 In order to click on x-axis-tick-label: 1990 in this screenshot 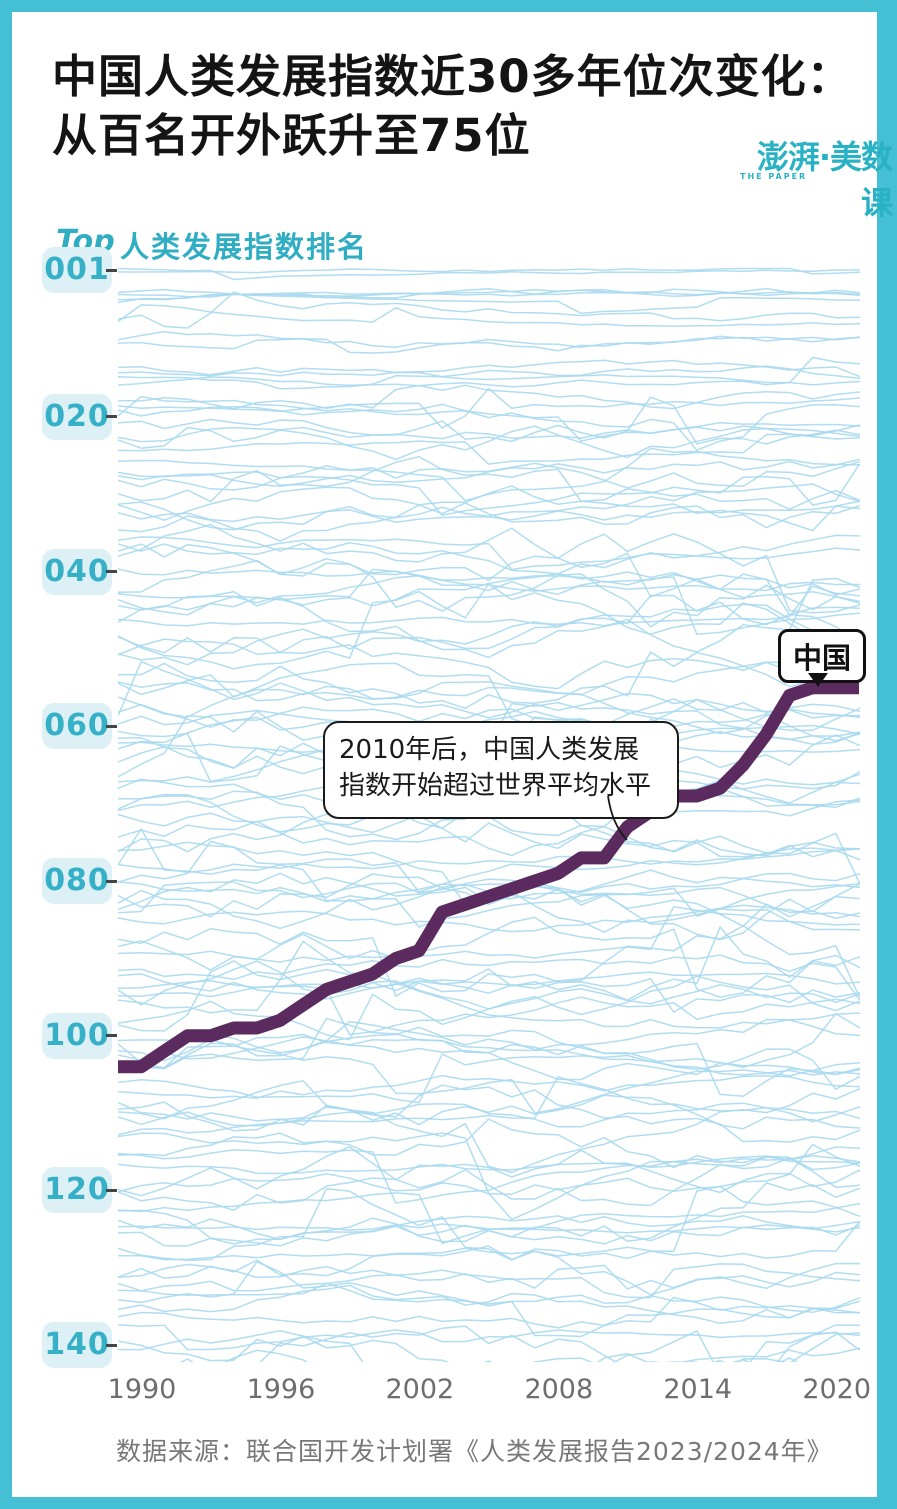, I will do `click(142, 1389)`.